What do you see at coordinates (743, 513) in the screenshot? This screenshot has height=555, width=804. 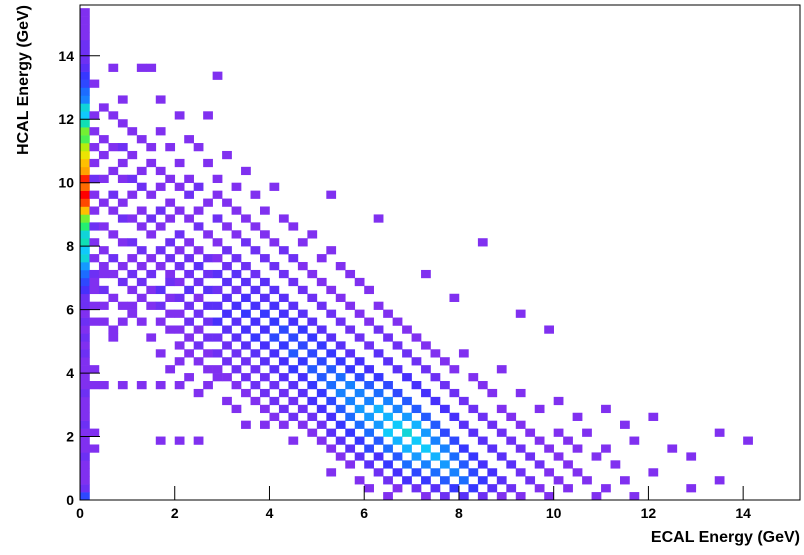 I see `x-tick-label: 14` at bounding box center [743, 513].